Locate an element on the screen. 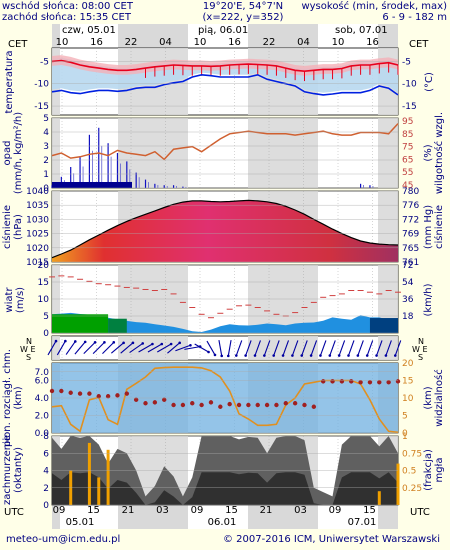  visibility-ylabel: widzialność is located at coordinates (439, 397).